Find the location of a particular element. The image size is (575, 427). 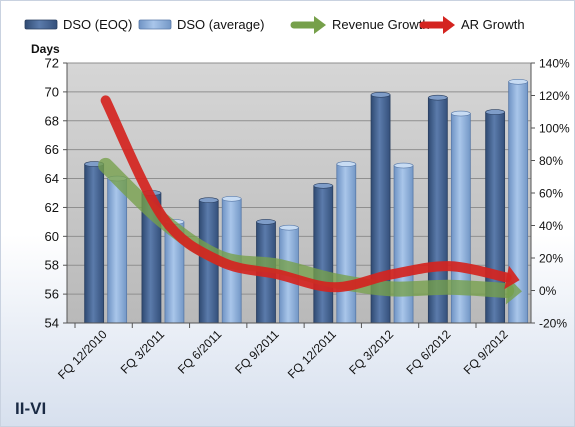

legend-revenue-growth-label: Revenue Growth is located at coordinates (381, 24).